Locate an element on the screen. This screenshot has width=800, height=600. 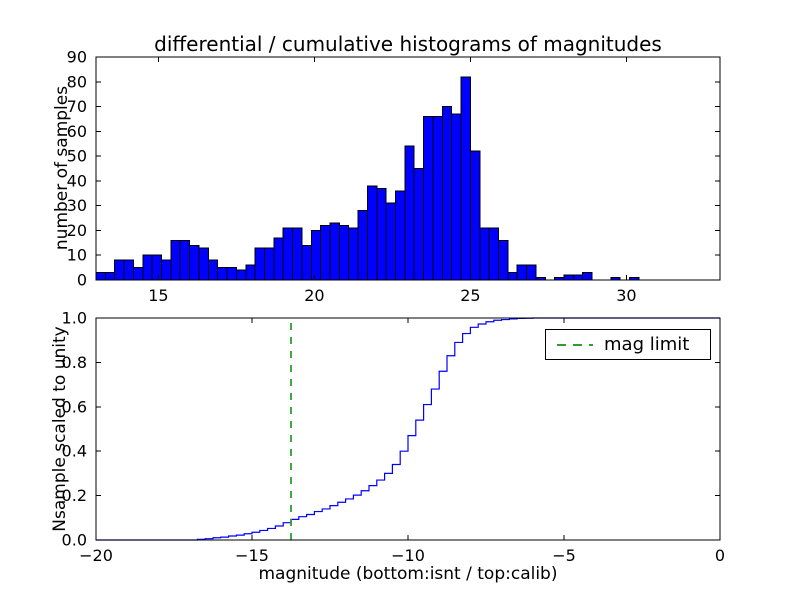
x-tick-label: 25 is located at coordinates (470, 295).